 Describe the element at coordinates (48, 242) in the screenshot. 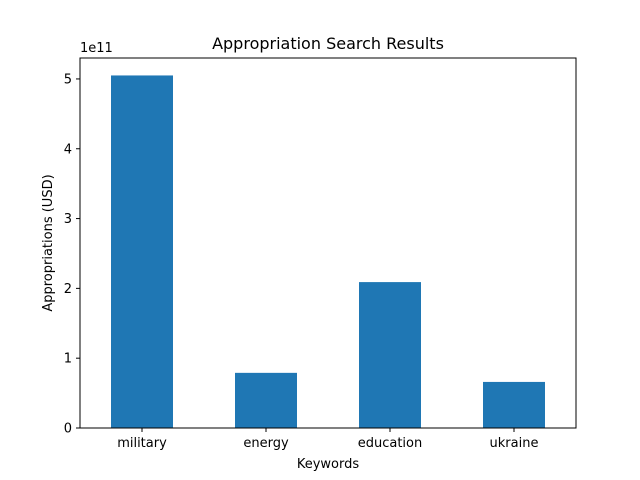

I see `y-axis-label: Appropriations (USD)` at that location.